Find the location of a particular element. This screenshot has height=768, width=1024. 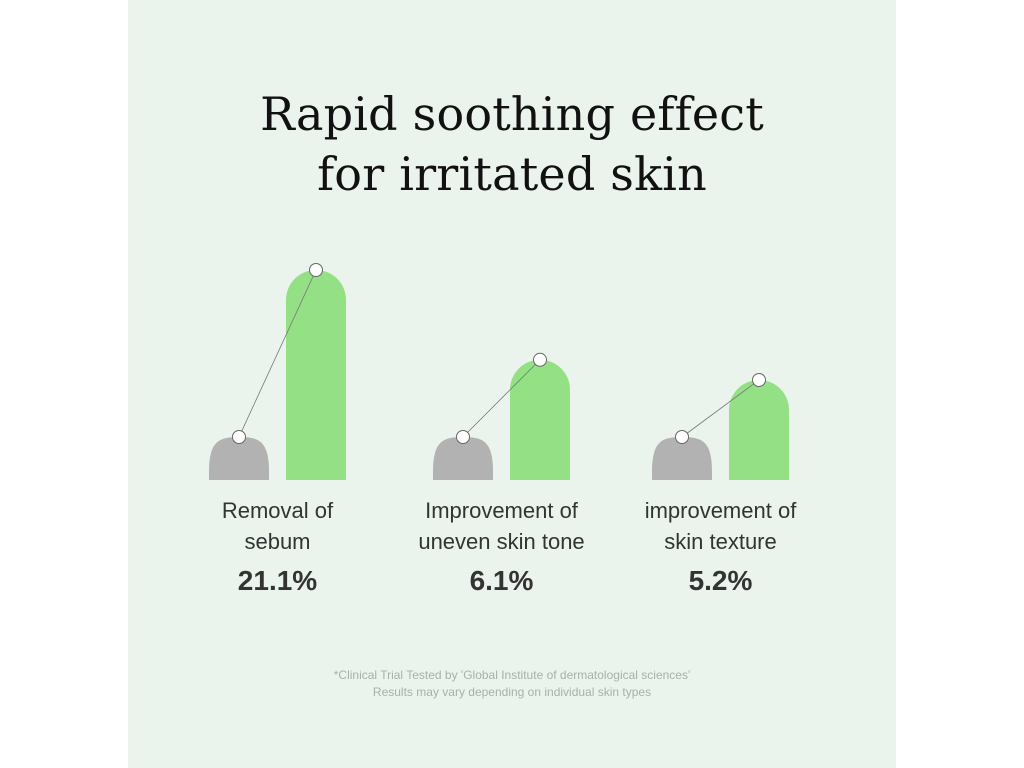

category-label: Removal of is located at coordinates (278, 510).